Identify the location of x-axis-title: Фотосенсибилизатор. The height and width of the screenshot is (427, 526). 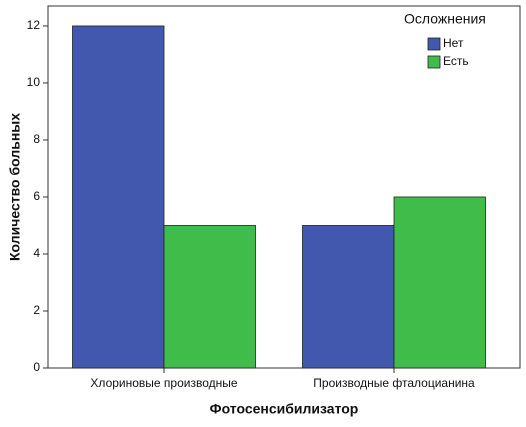
(284, 409).